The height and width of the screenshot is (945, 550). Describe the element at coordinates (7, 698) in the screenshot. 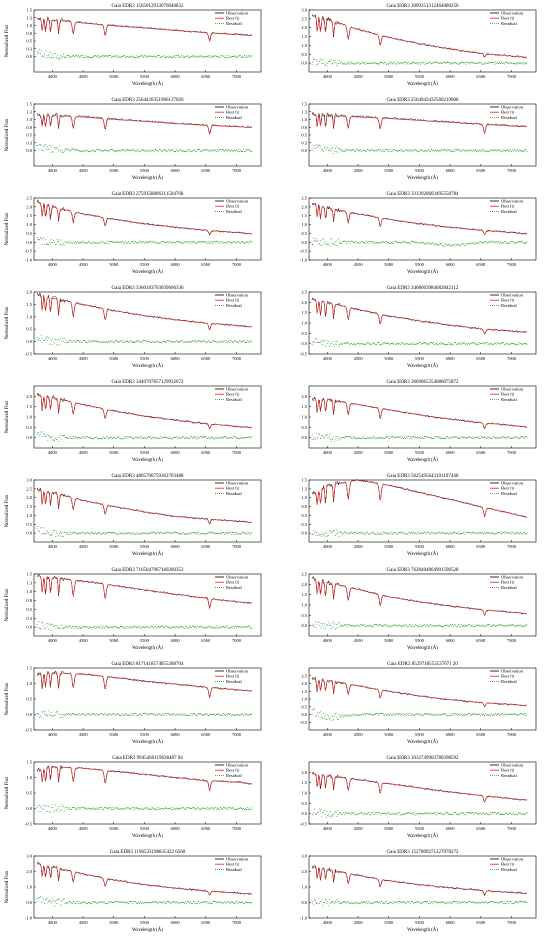

I see `y-axis-label: Normalized Flux` at that location.